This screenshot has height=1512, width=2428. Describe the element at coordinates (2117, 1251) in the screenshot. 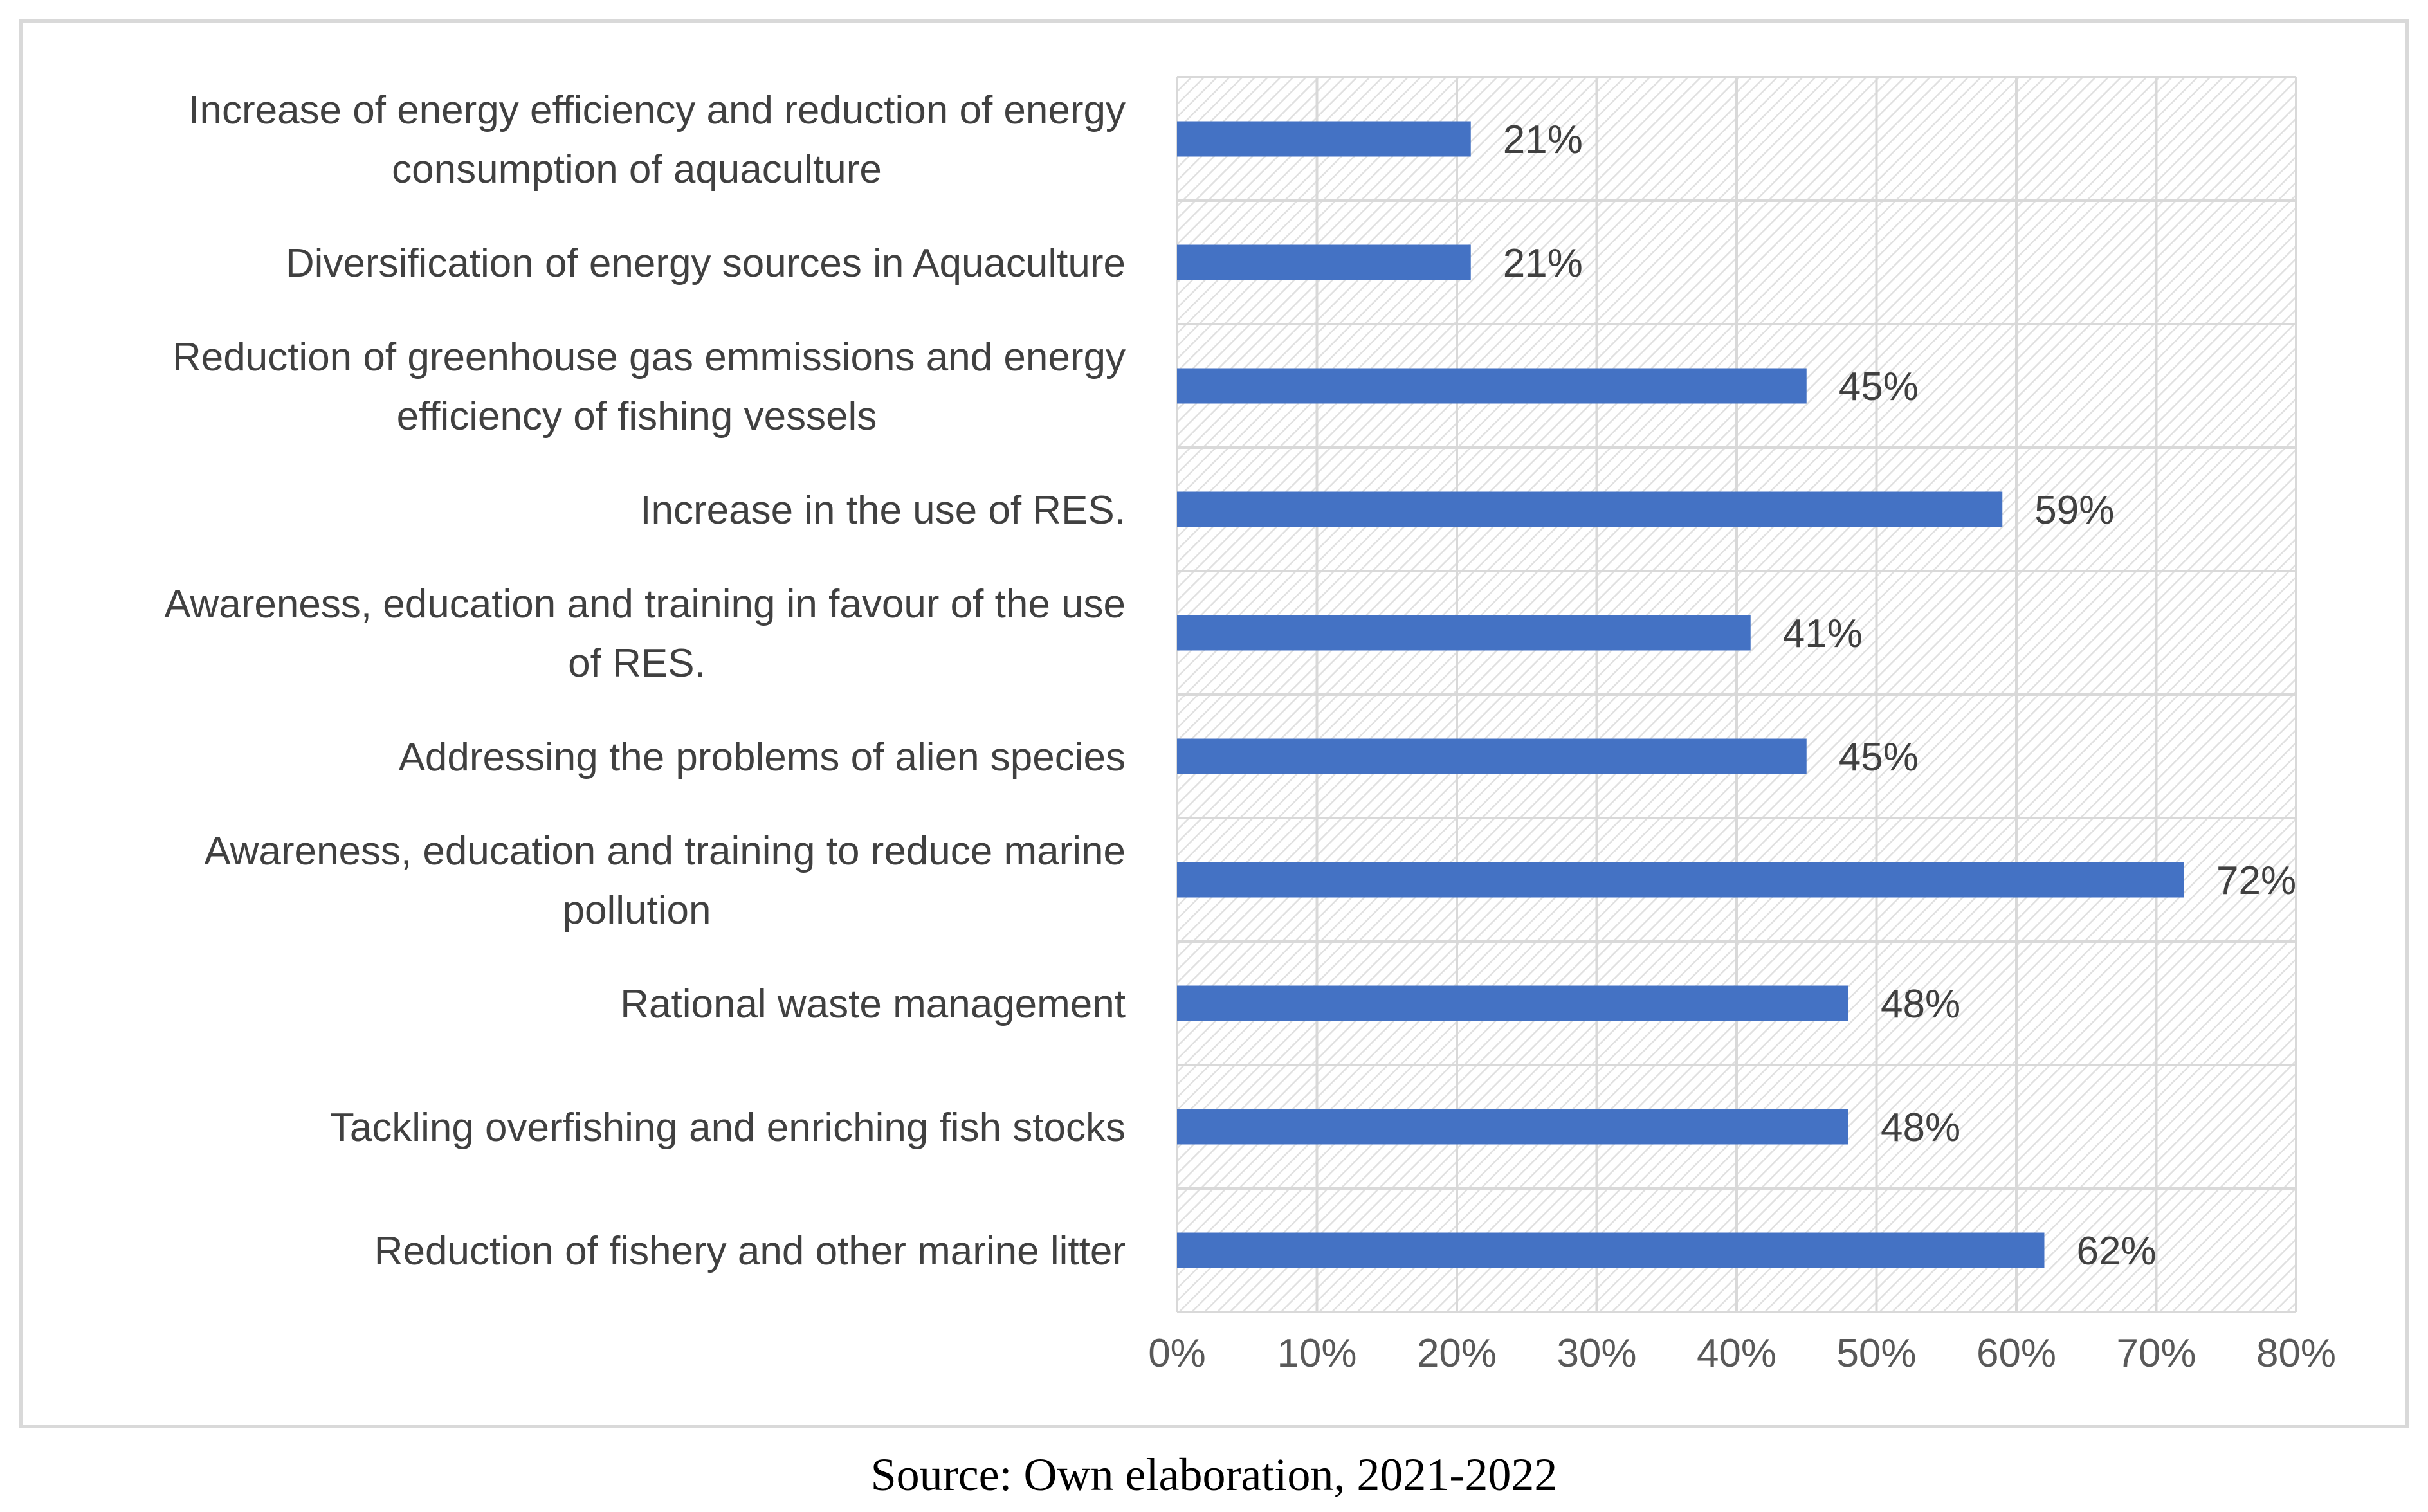

I see `data-label: 62%` at that location.